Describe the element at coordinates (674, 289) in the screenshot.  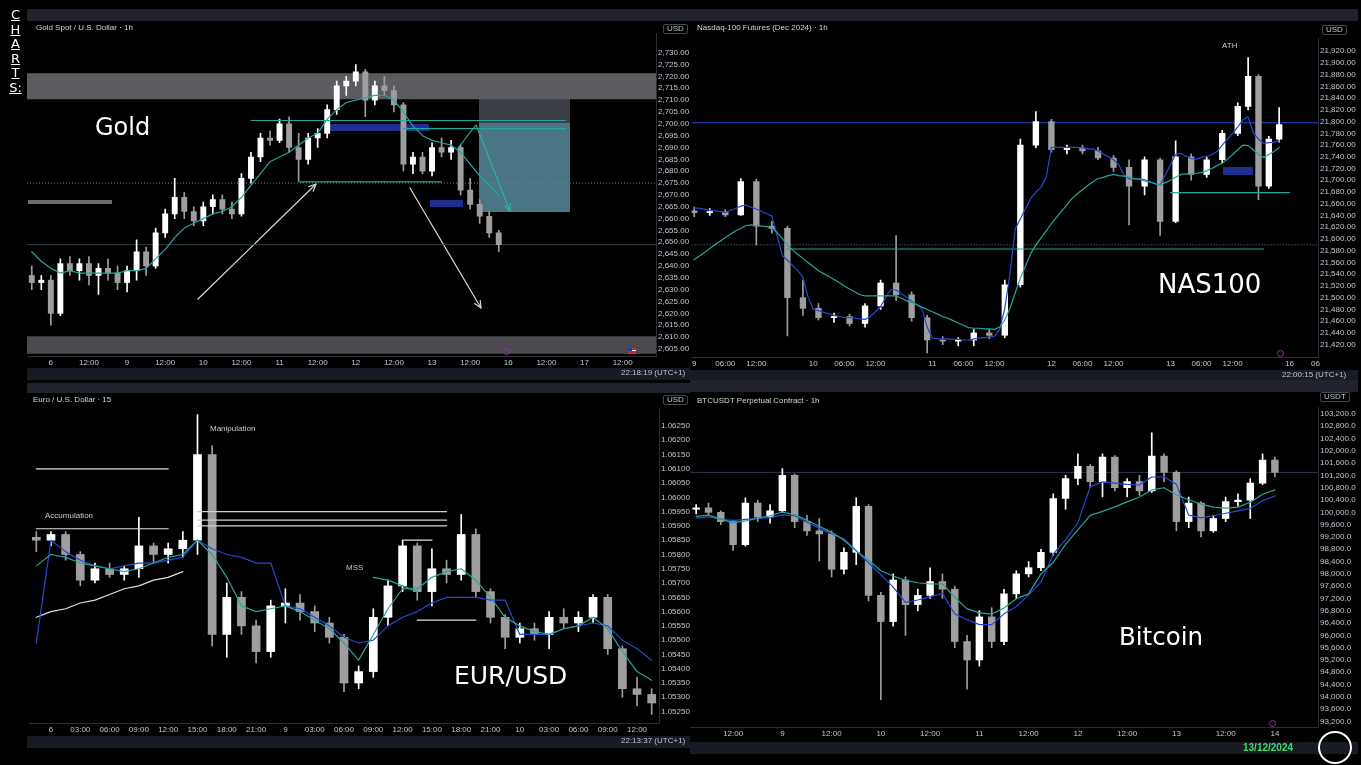
I see `y-tick-label: 2,630.00` at that location.